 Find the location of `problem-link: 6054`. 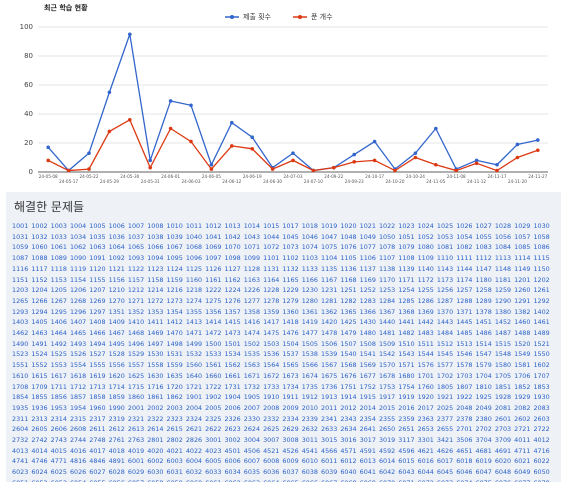

problem-link: 6054 is located at coordinates (78, 480).